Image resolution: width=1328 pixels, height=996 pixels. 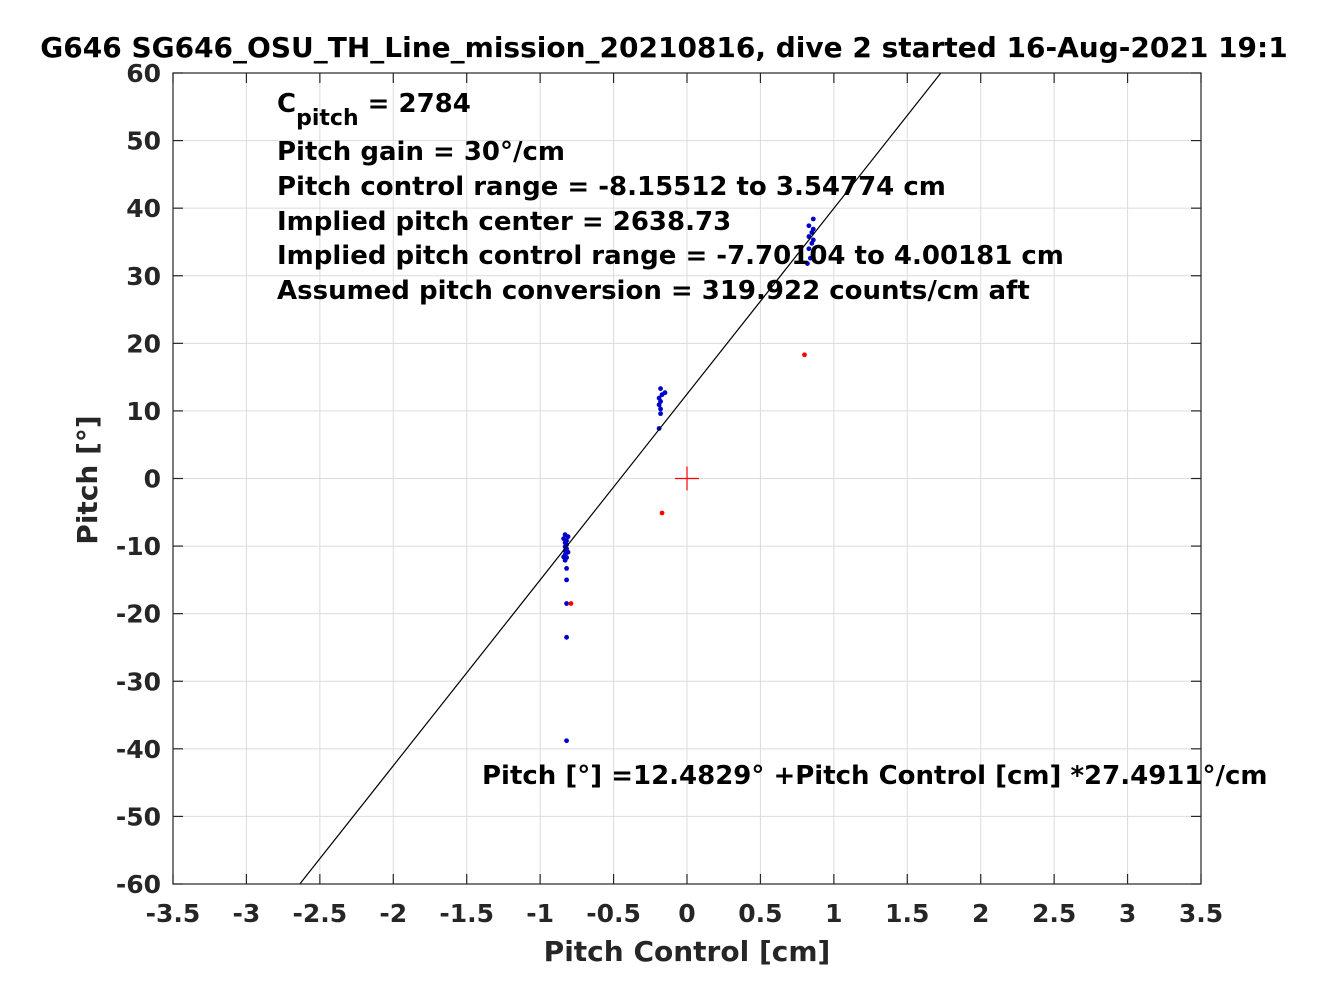 What do you see at coordinates (613, 913) in the screenshot?
I see `x-tick-label: -0.5` at bounding box center [613, 913].